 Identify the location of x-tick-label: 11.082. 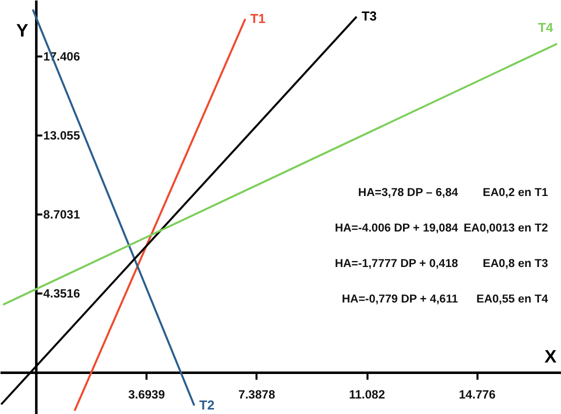
(367, 395).